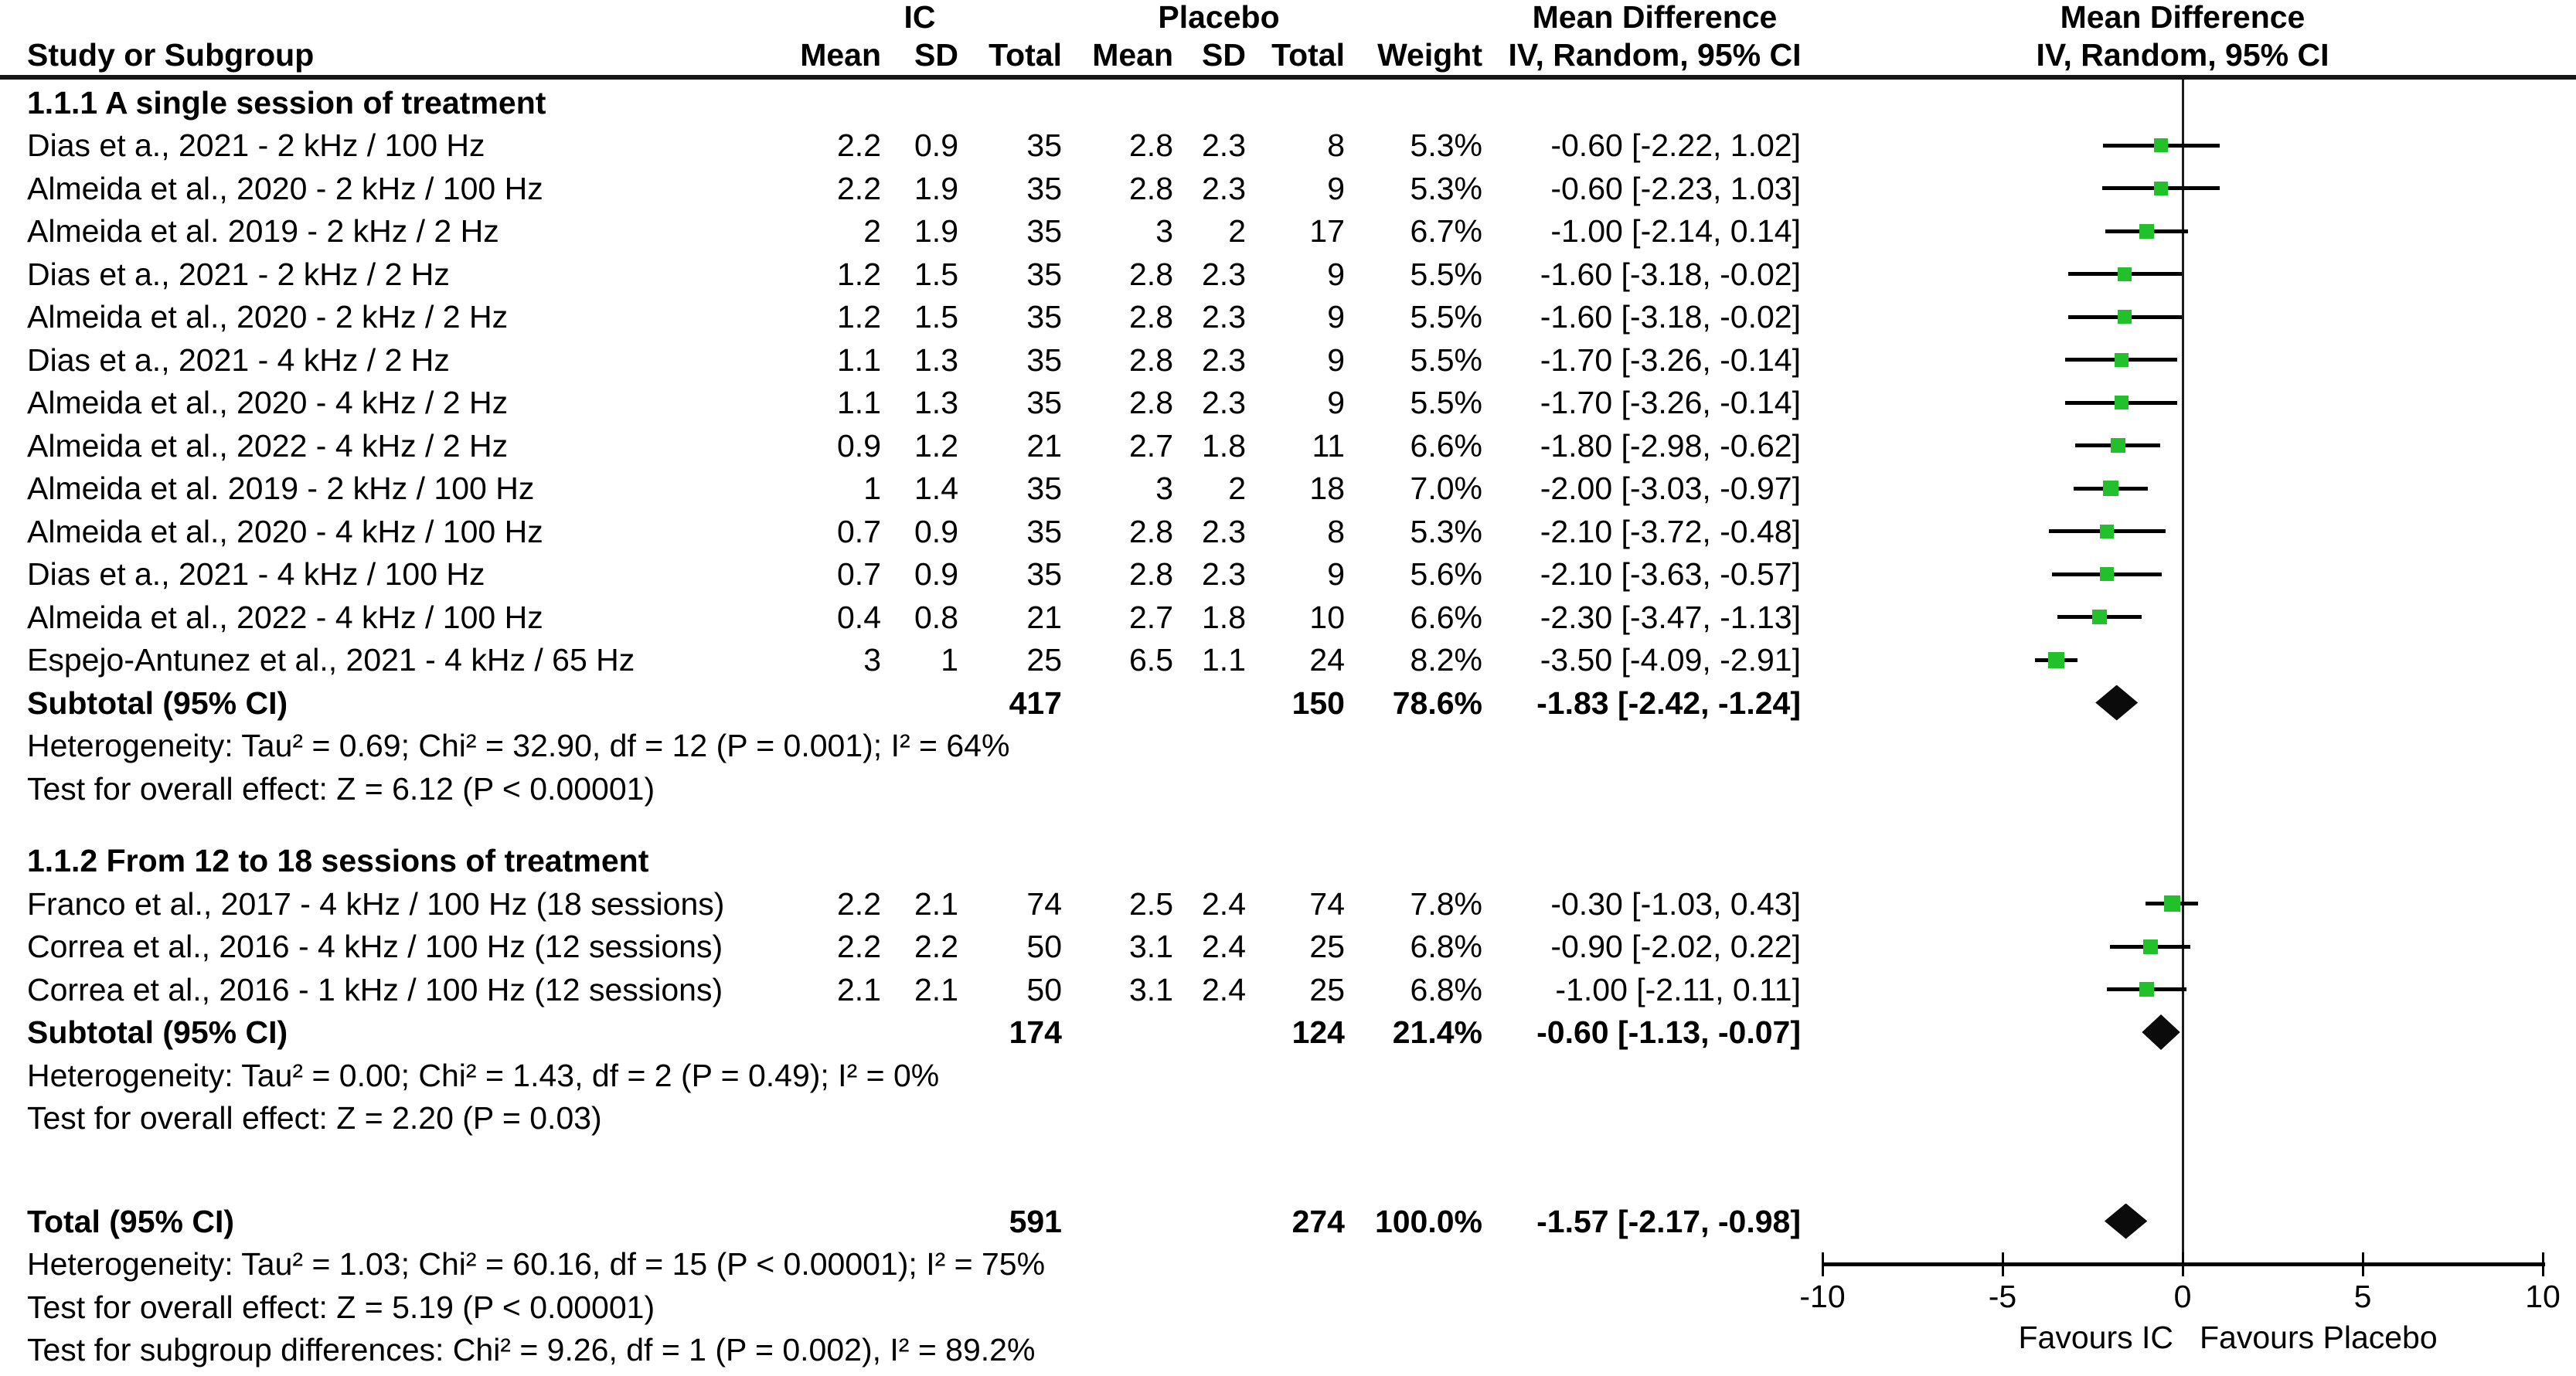  I want to click on column-header-mean-placebo: Mean, so click(1132, 55).